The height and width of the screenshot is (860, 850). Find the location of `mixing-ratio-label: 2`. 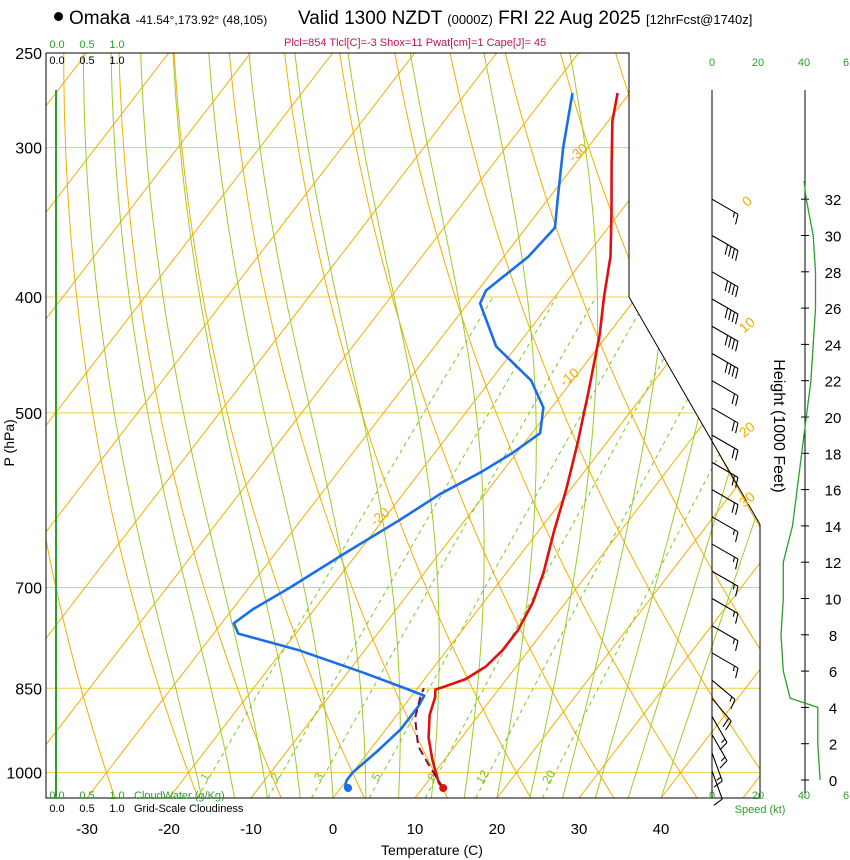

mixing-ratio-label: 2 is located at coordinates (275, 776).